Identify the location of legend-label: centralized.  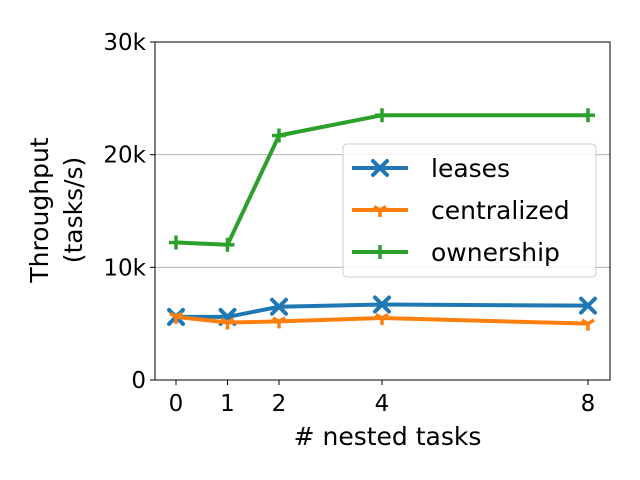
(500, 210).